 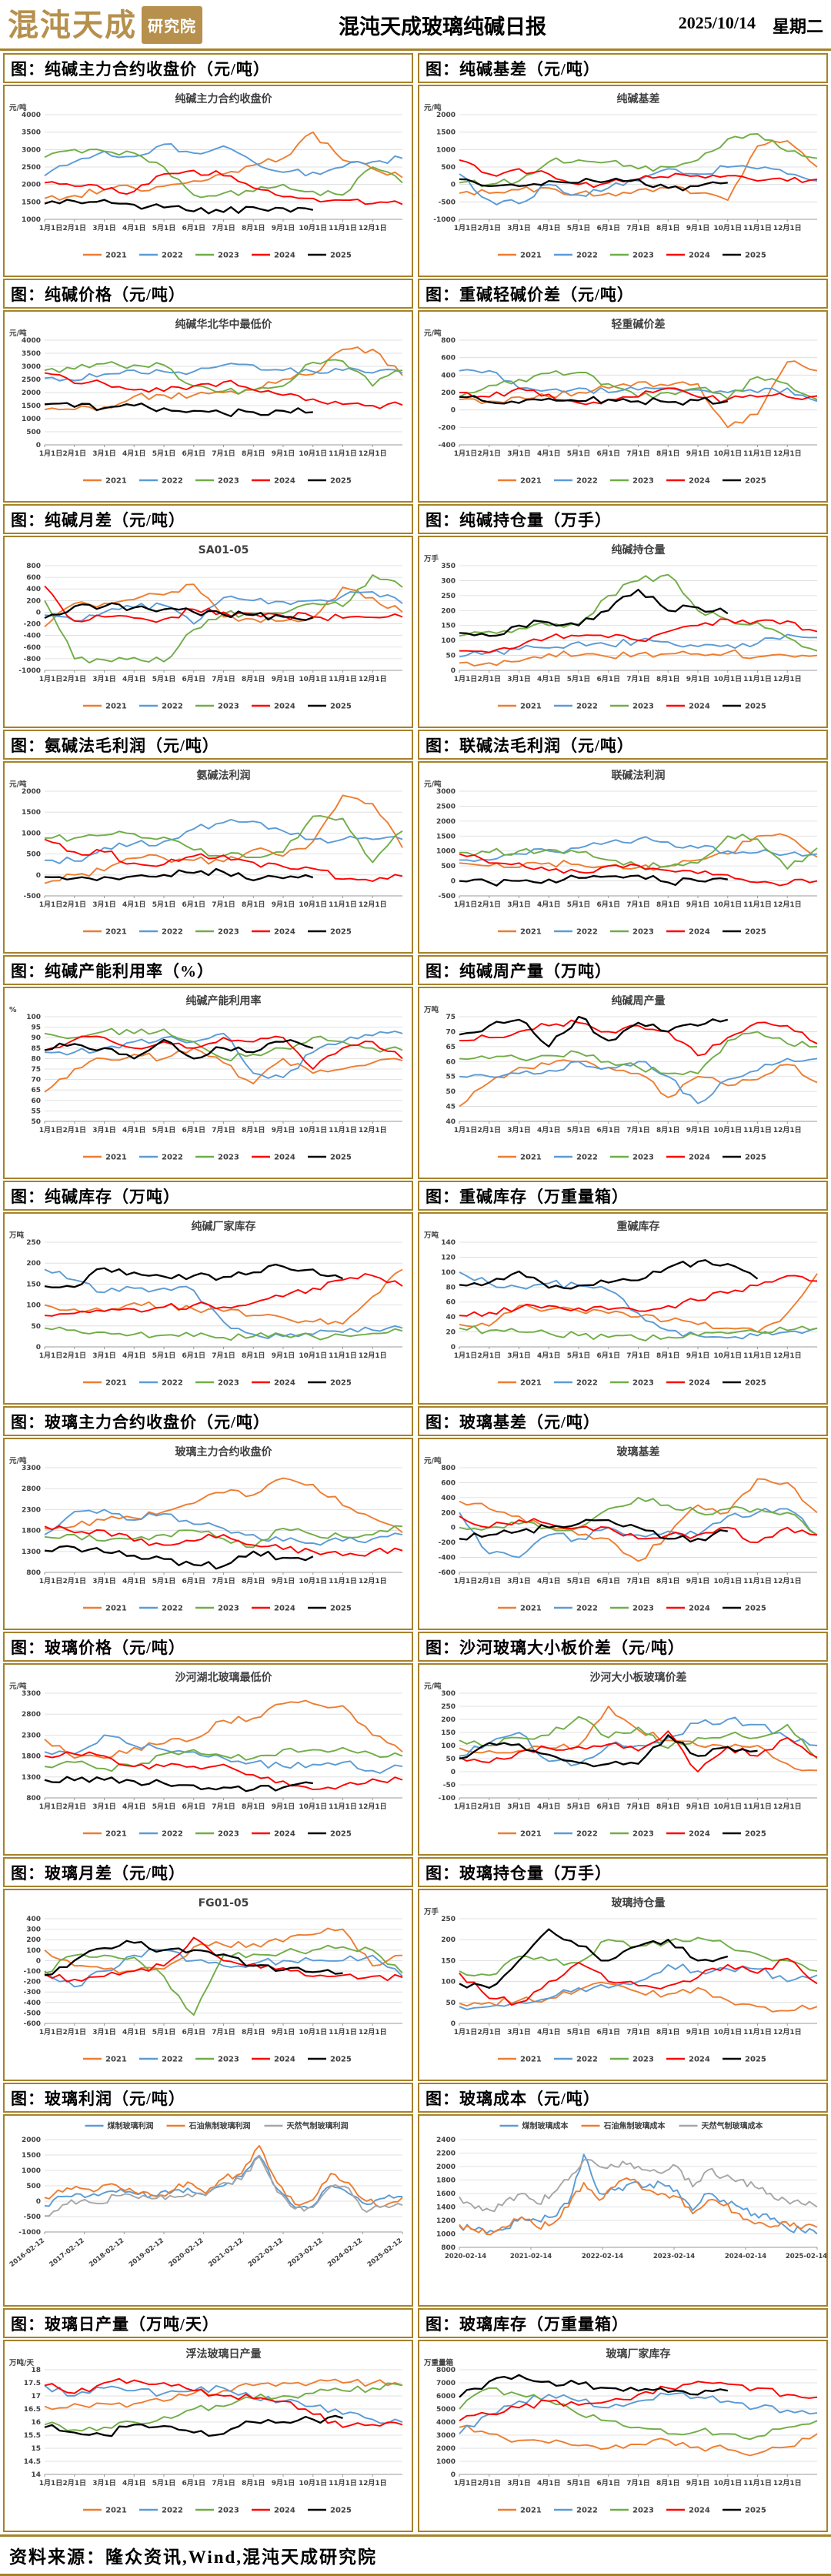 What do you see at coordinates (32, 1972) in the screenshot?
I see `y-tick-label: -100` at bounding box center [32, 1972].